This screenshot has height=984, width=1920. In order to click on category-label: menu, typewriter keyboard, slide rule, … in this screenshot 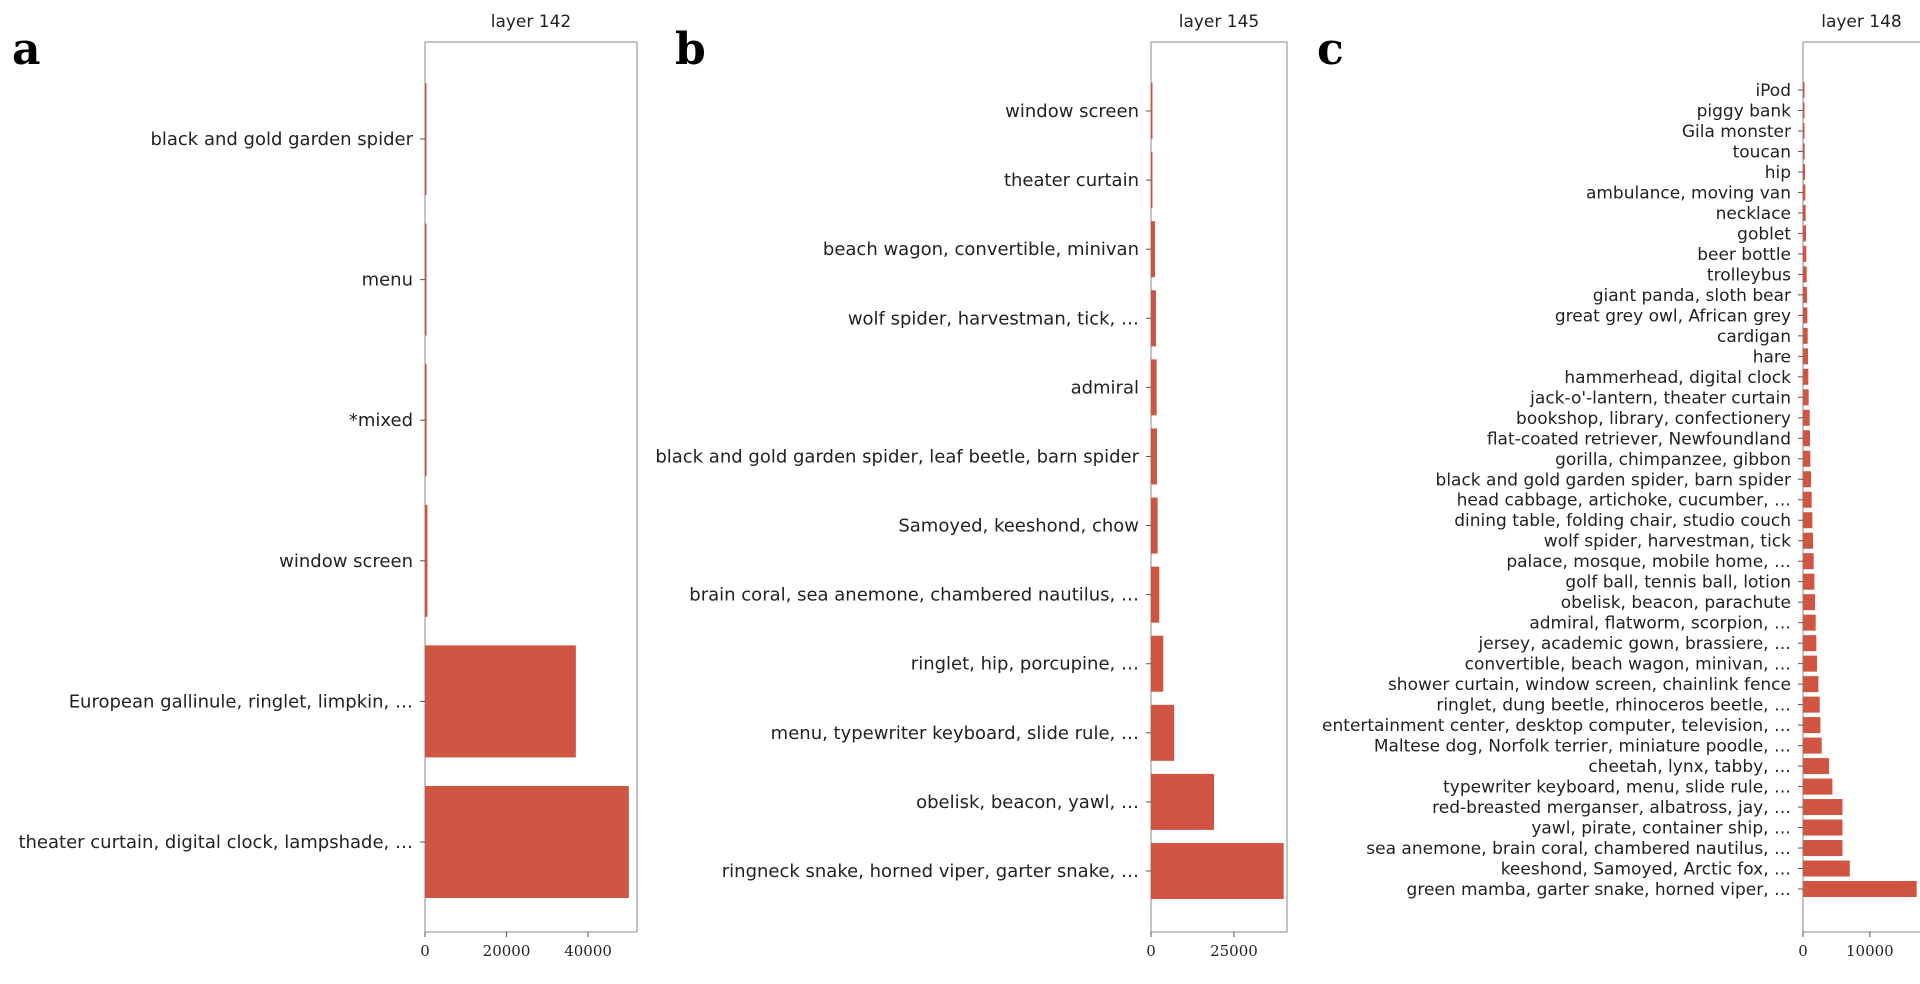, I will do `click(955, 733)`.